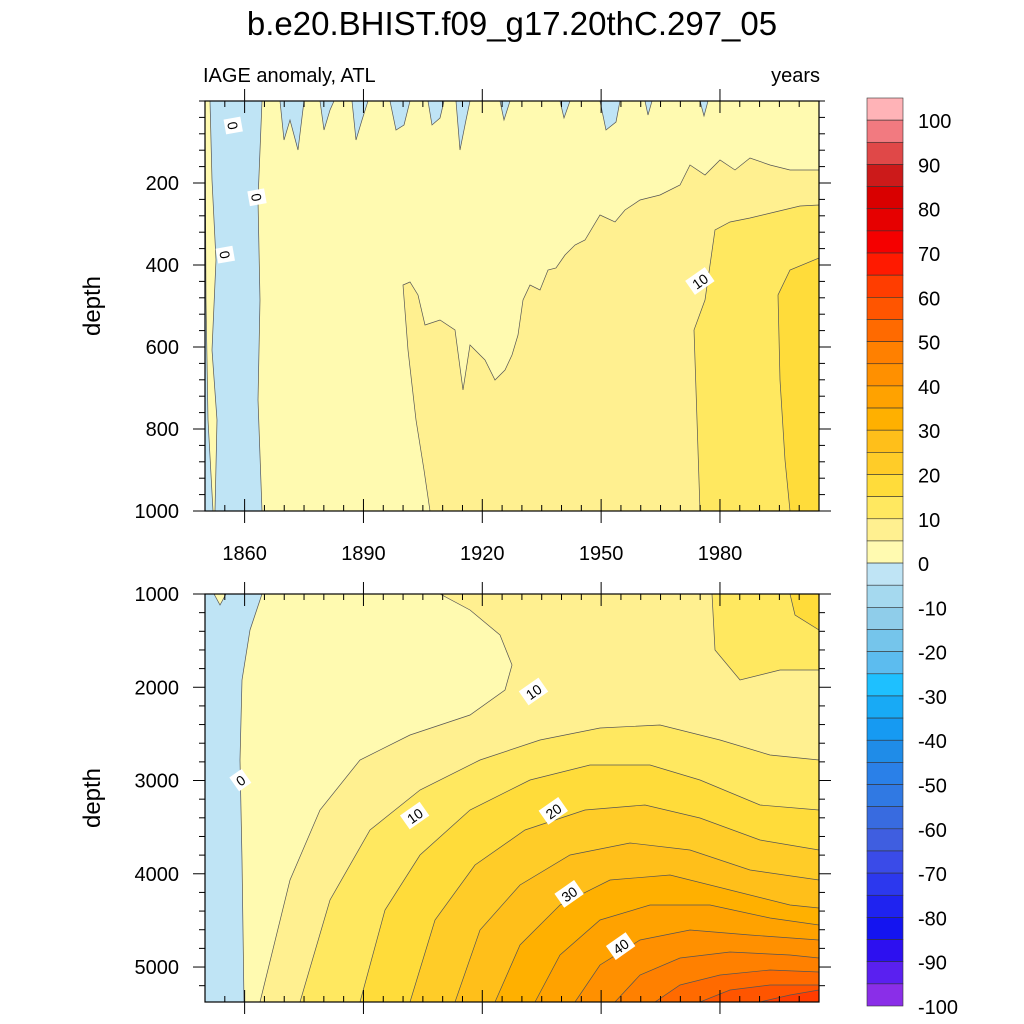  I want to click on chart-title: b.e20.BHIST.f09_g17.20thC.297_05, so click(512, 23).